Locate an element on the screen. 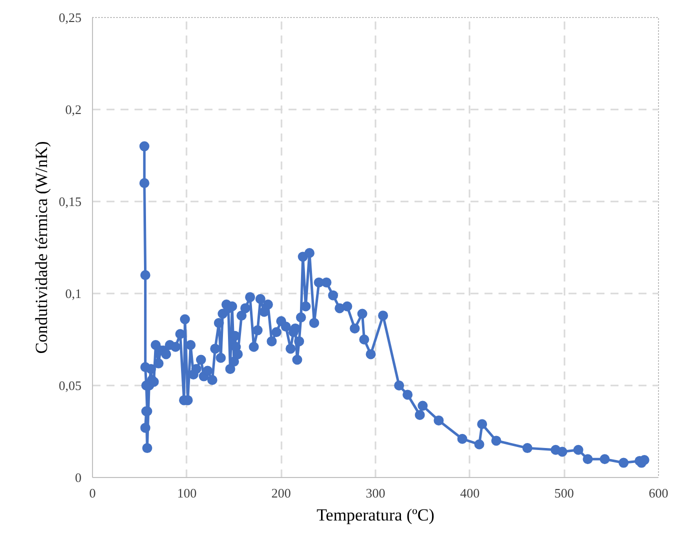 This screenshot has width=679, height=536. x-tick-label: 600 is located at coordinates (658, 493).